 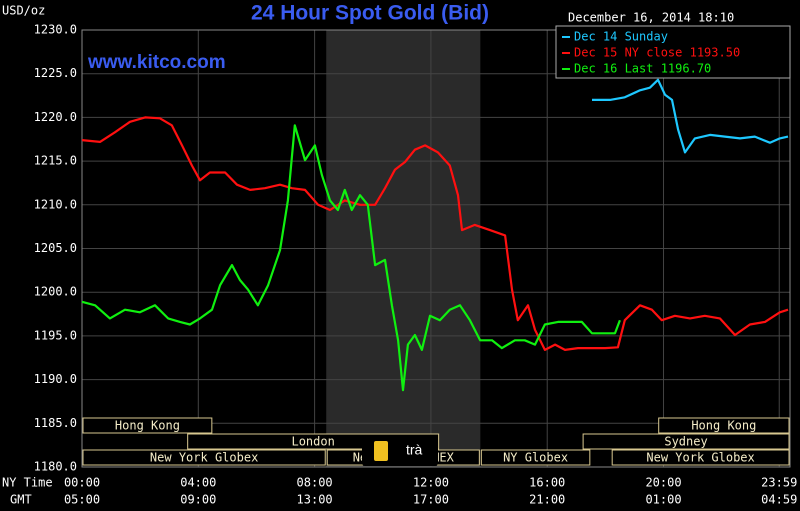 I want to click on legend-label: Dec 16 Last 1196.70, so click(x=642, y=69).